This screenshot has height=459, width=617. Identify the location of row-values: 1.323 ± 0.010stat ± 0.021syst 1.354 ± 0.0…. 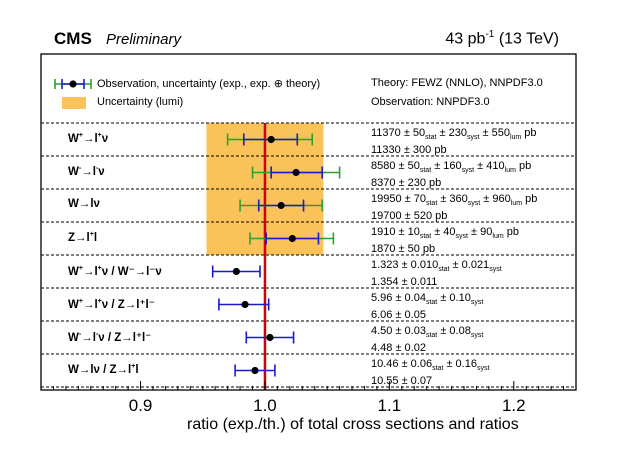
(436, 273).